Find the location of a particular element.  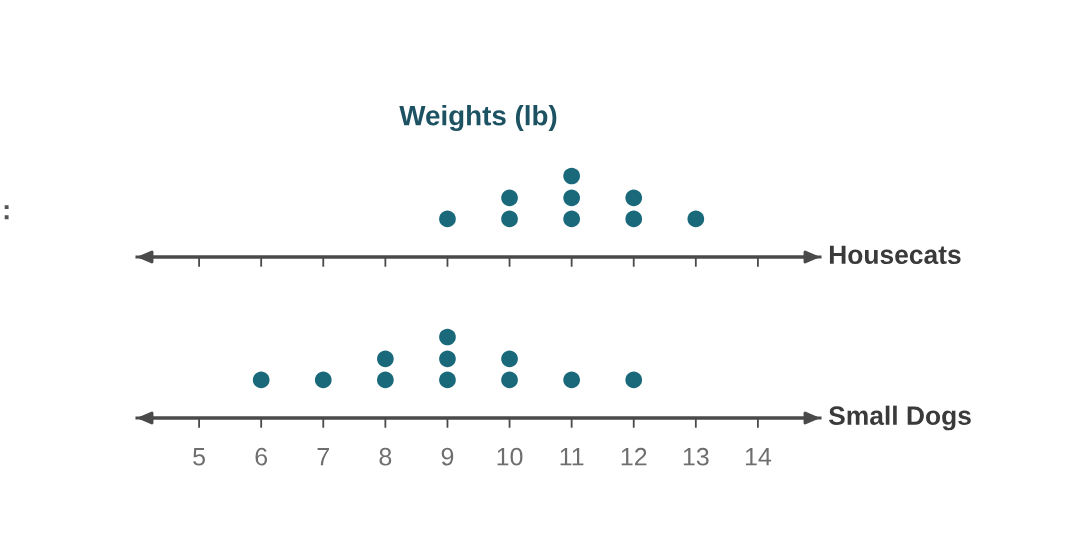

x-tick-label: 12 is located at coordinates (634, 456).